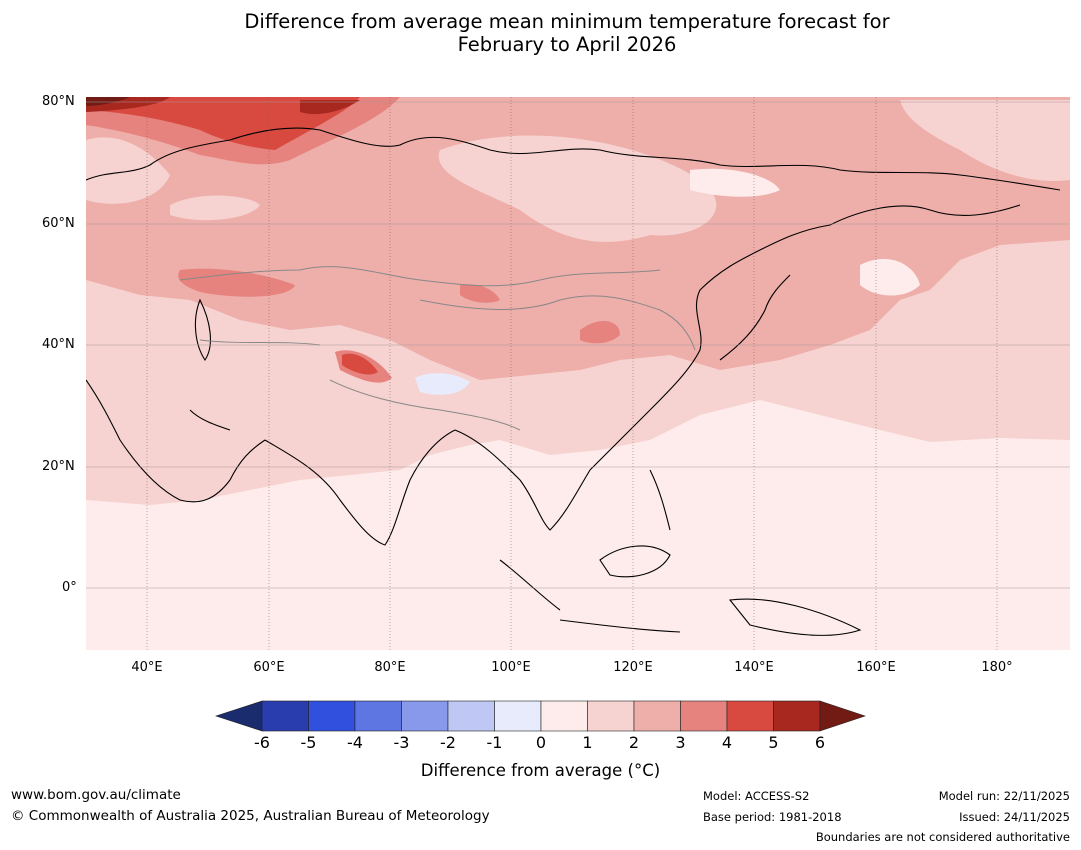 The image size is (1081, 850). I want to click on colorbar-tick: -3, so click(401, 742).